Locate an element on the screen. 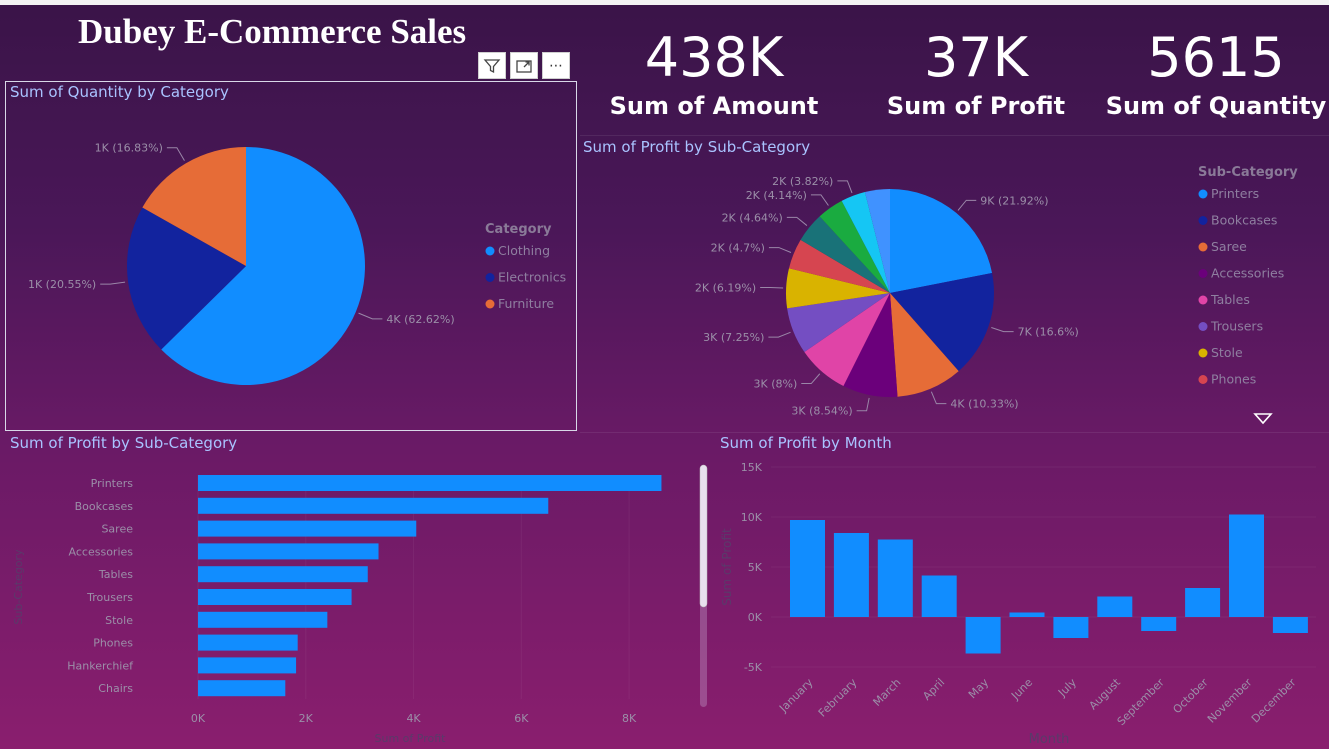 The height and width of the screenshot is (749, 1329). legend-entry: Bookcases is located at coordinates (1244, 220).